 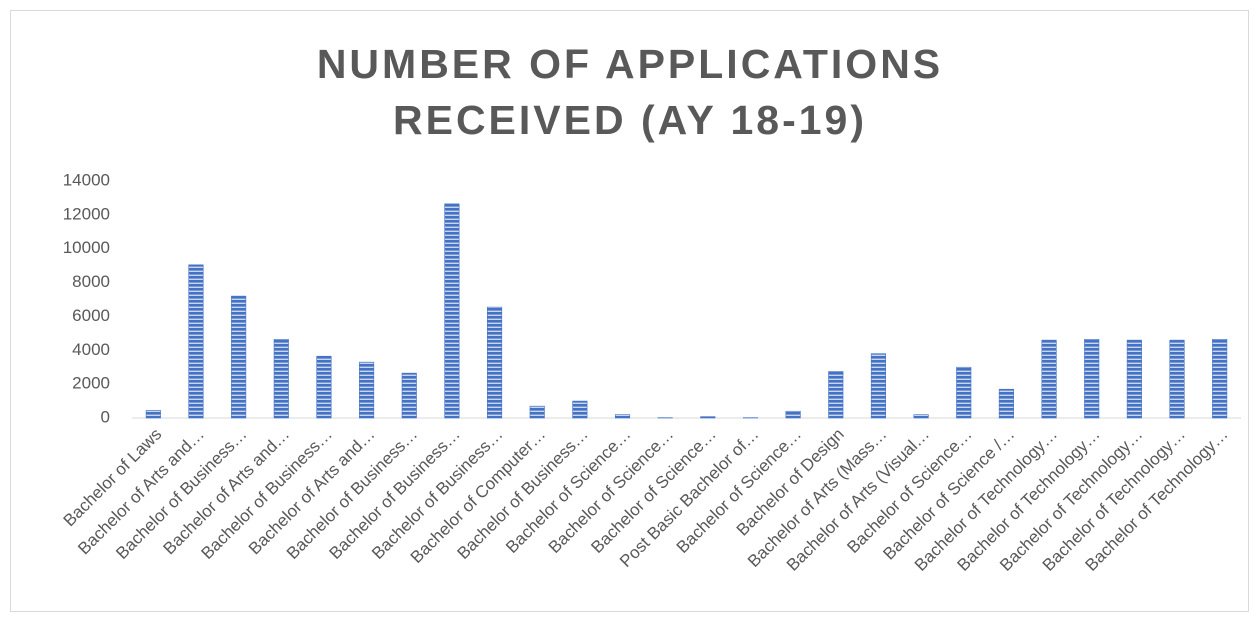 I want to click on y-tick-label: 12000, so click(x=86, y=213).